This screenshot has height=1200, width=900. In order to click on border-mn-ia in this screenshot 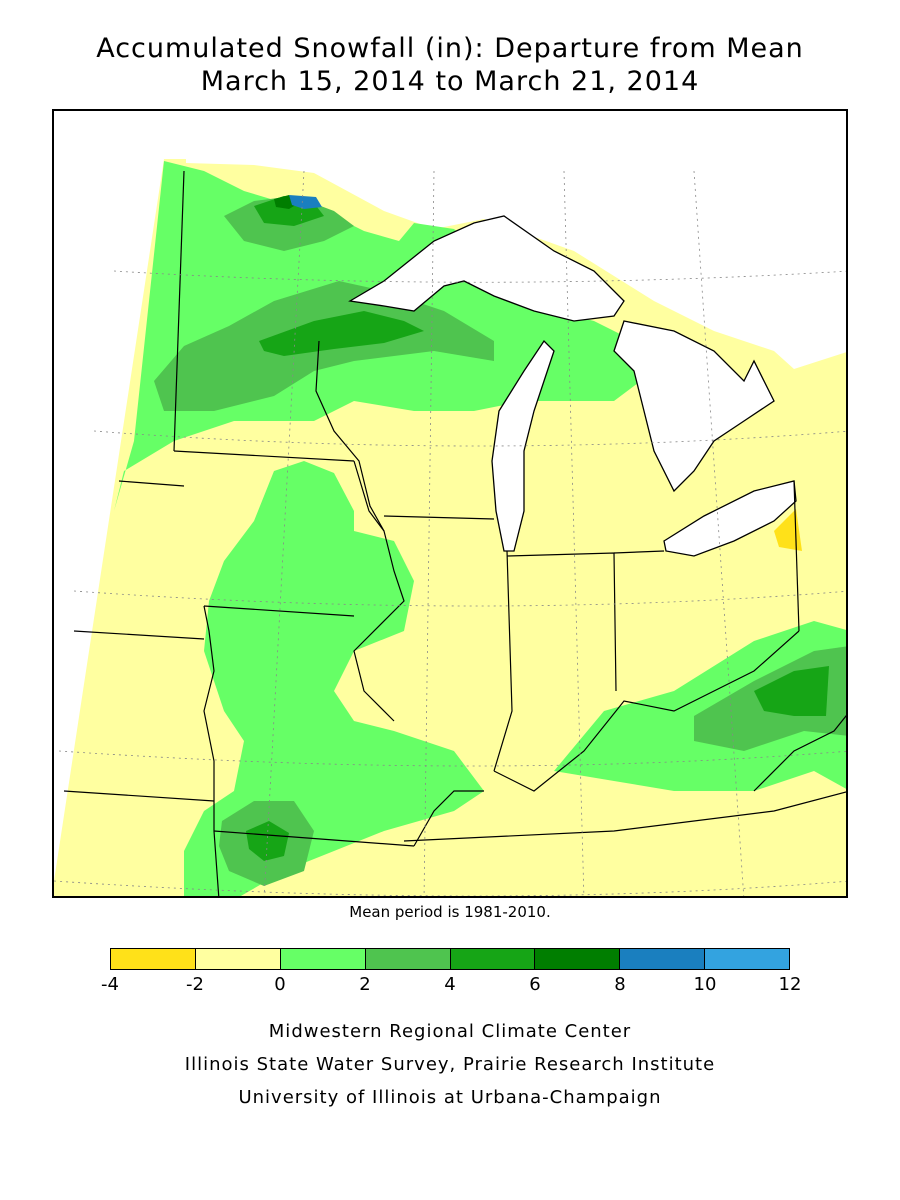, I will do `click(264, 456)`.